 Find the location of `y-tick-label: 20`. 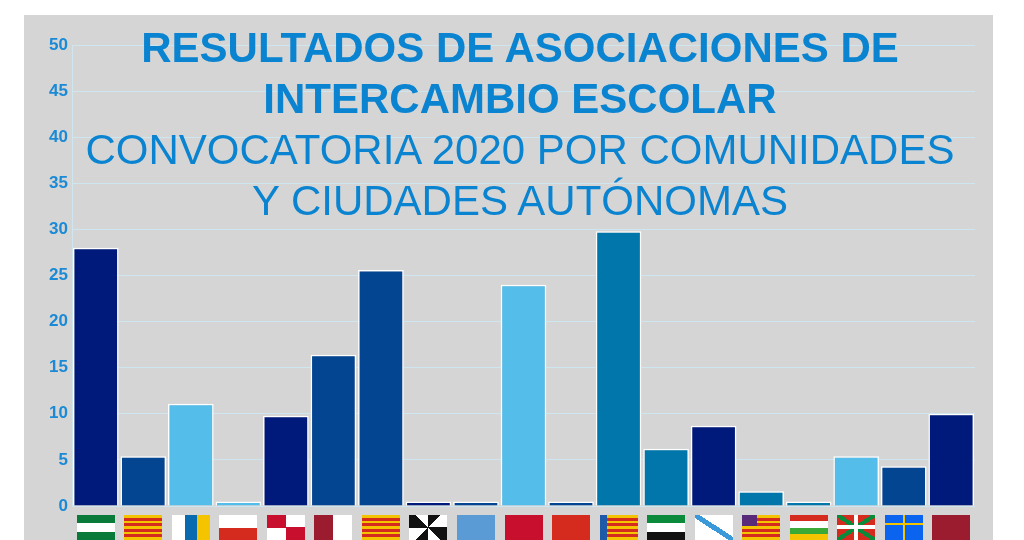

y-tick-label: 20 is located at coordinates (58, 321).